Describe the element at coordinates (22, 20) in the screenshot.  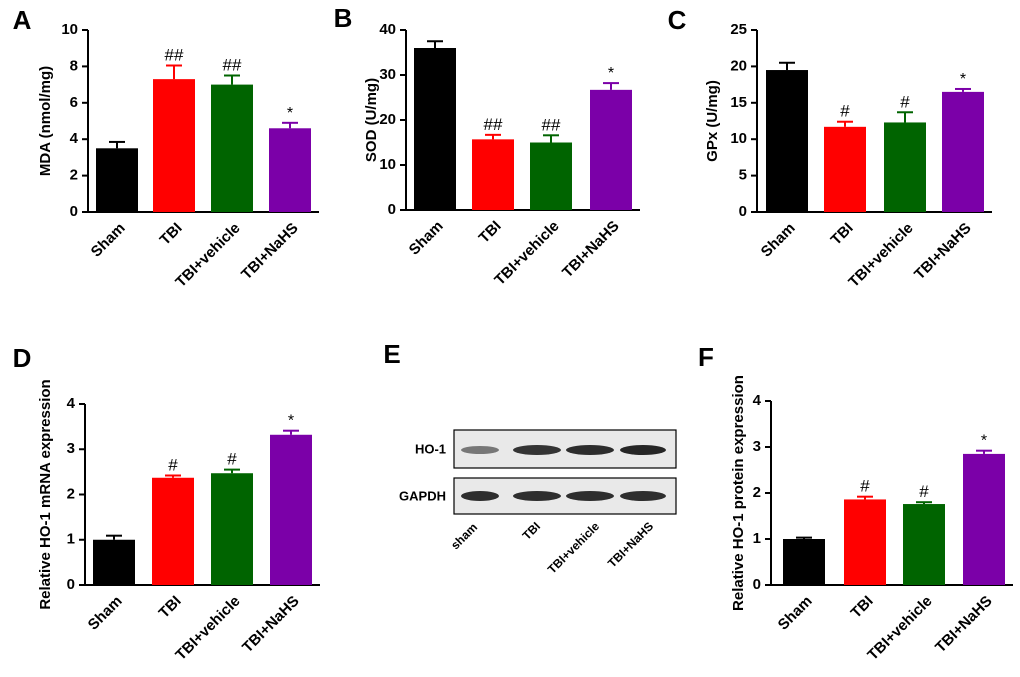
I see `panel-letter: A` at that location.